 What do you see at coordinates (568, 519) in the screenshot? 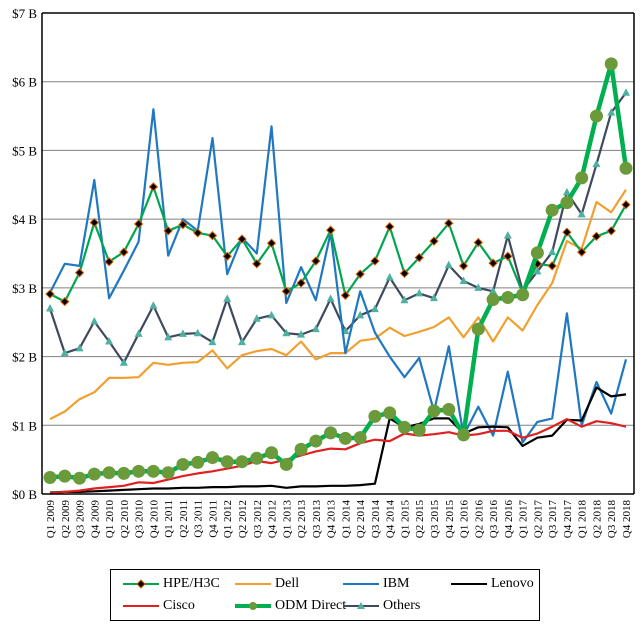
I see `x-tick-label: Q4 2017` at bounding box center [568, 519].